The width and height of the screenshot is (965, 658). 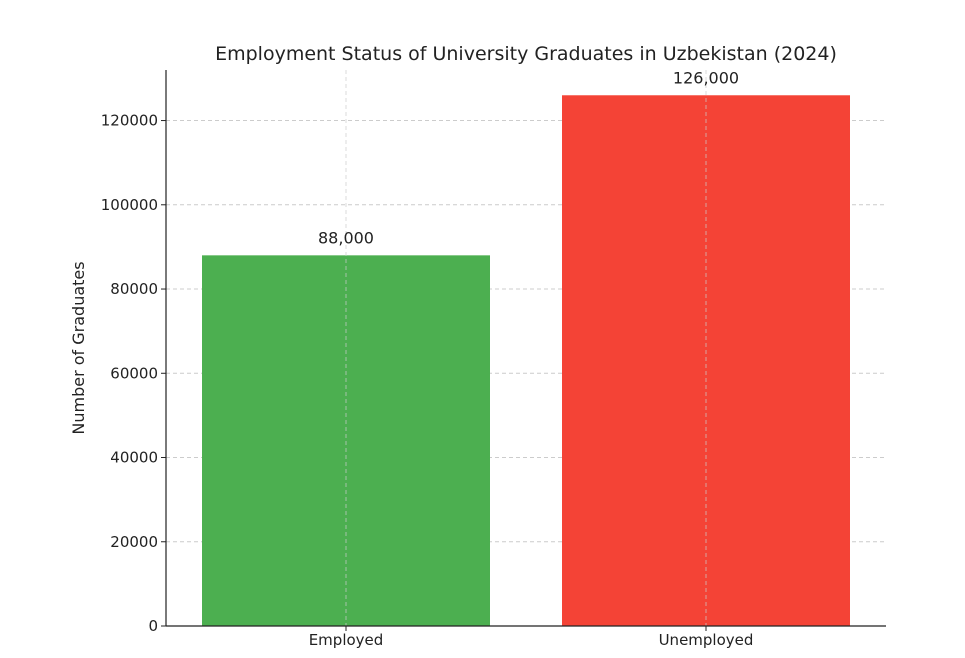 I want to click on y-tick-label: 40000, so click(x=134, y=458).